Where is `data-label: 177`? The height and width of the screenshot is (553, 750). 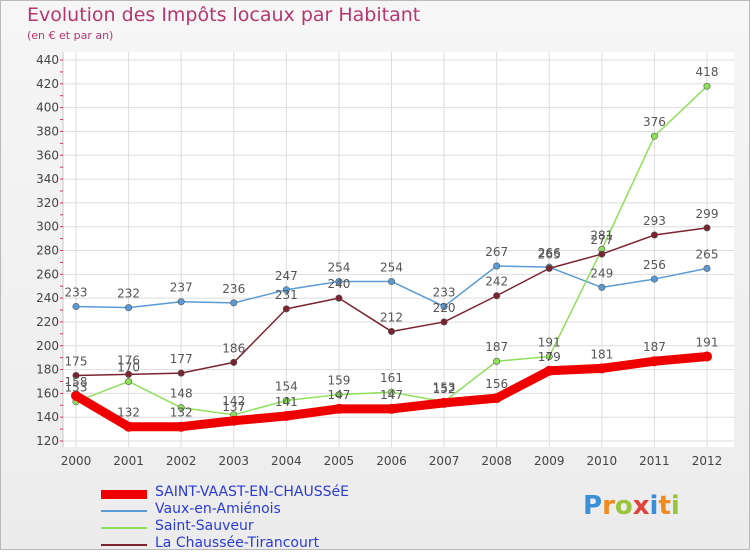 data-label: 177 is located at coordinates (181, 359).